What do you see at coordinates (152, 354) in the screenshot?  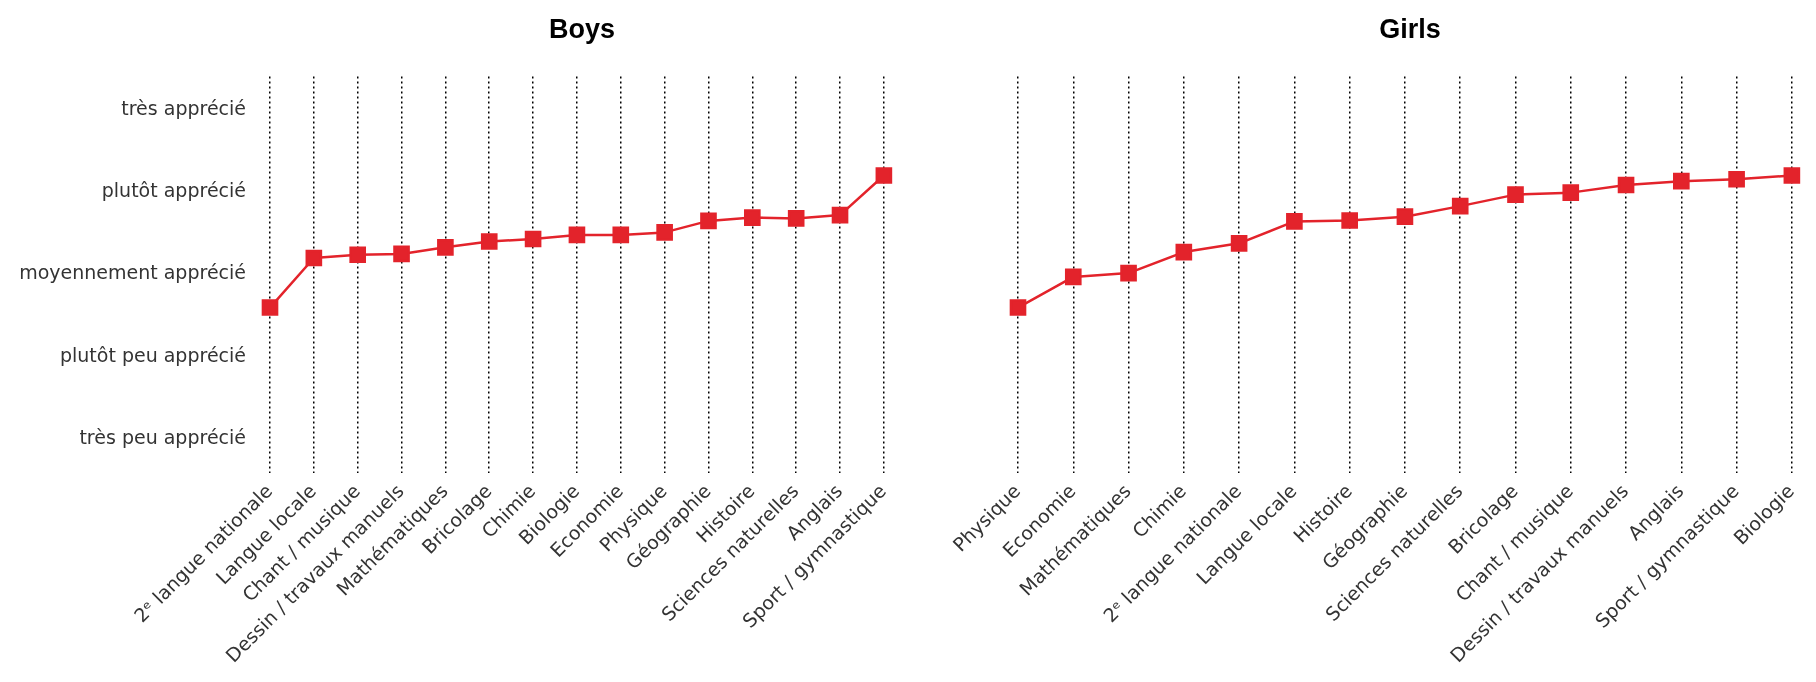 I see `text: plutôt peu apprécié` at bounding box center [152, 354].